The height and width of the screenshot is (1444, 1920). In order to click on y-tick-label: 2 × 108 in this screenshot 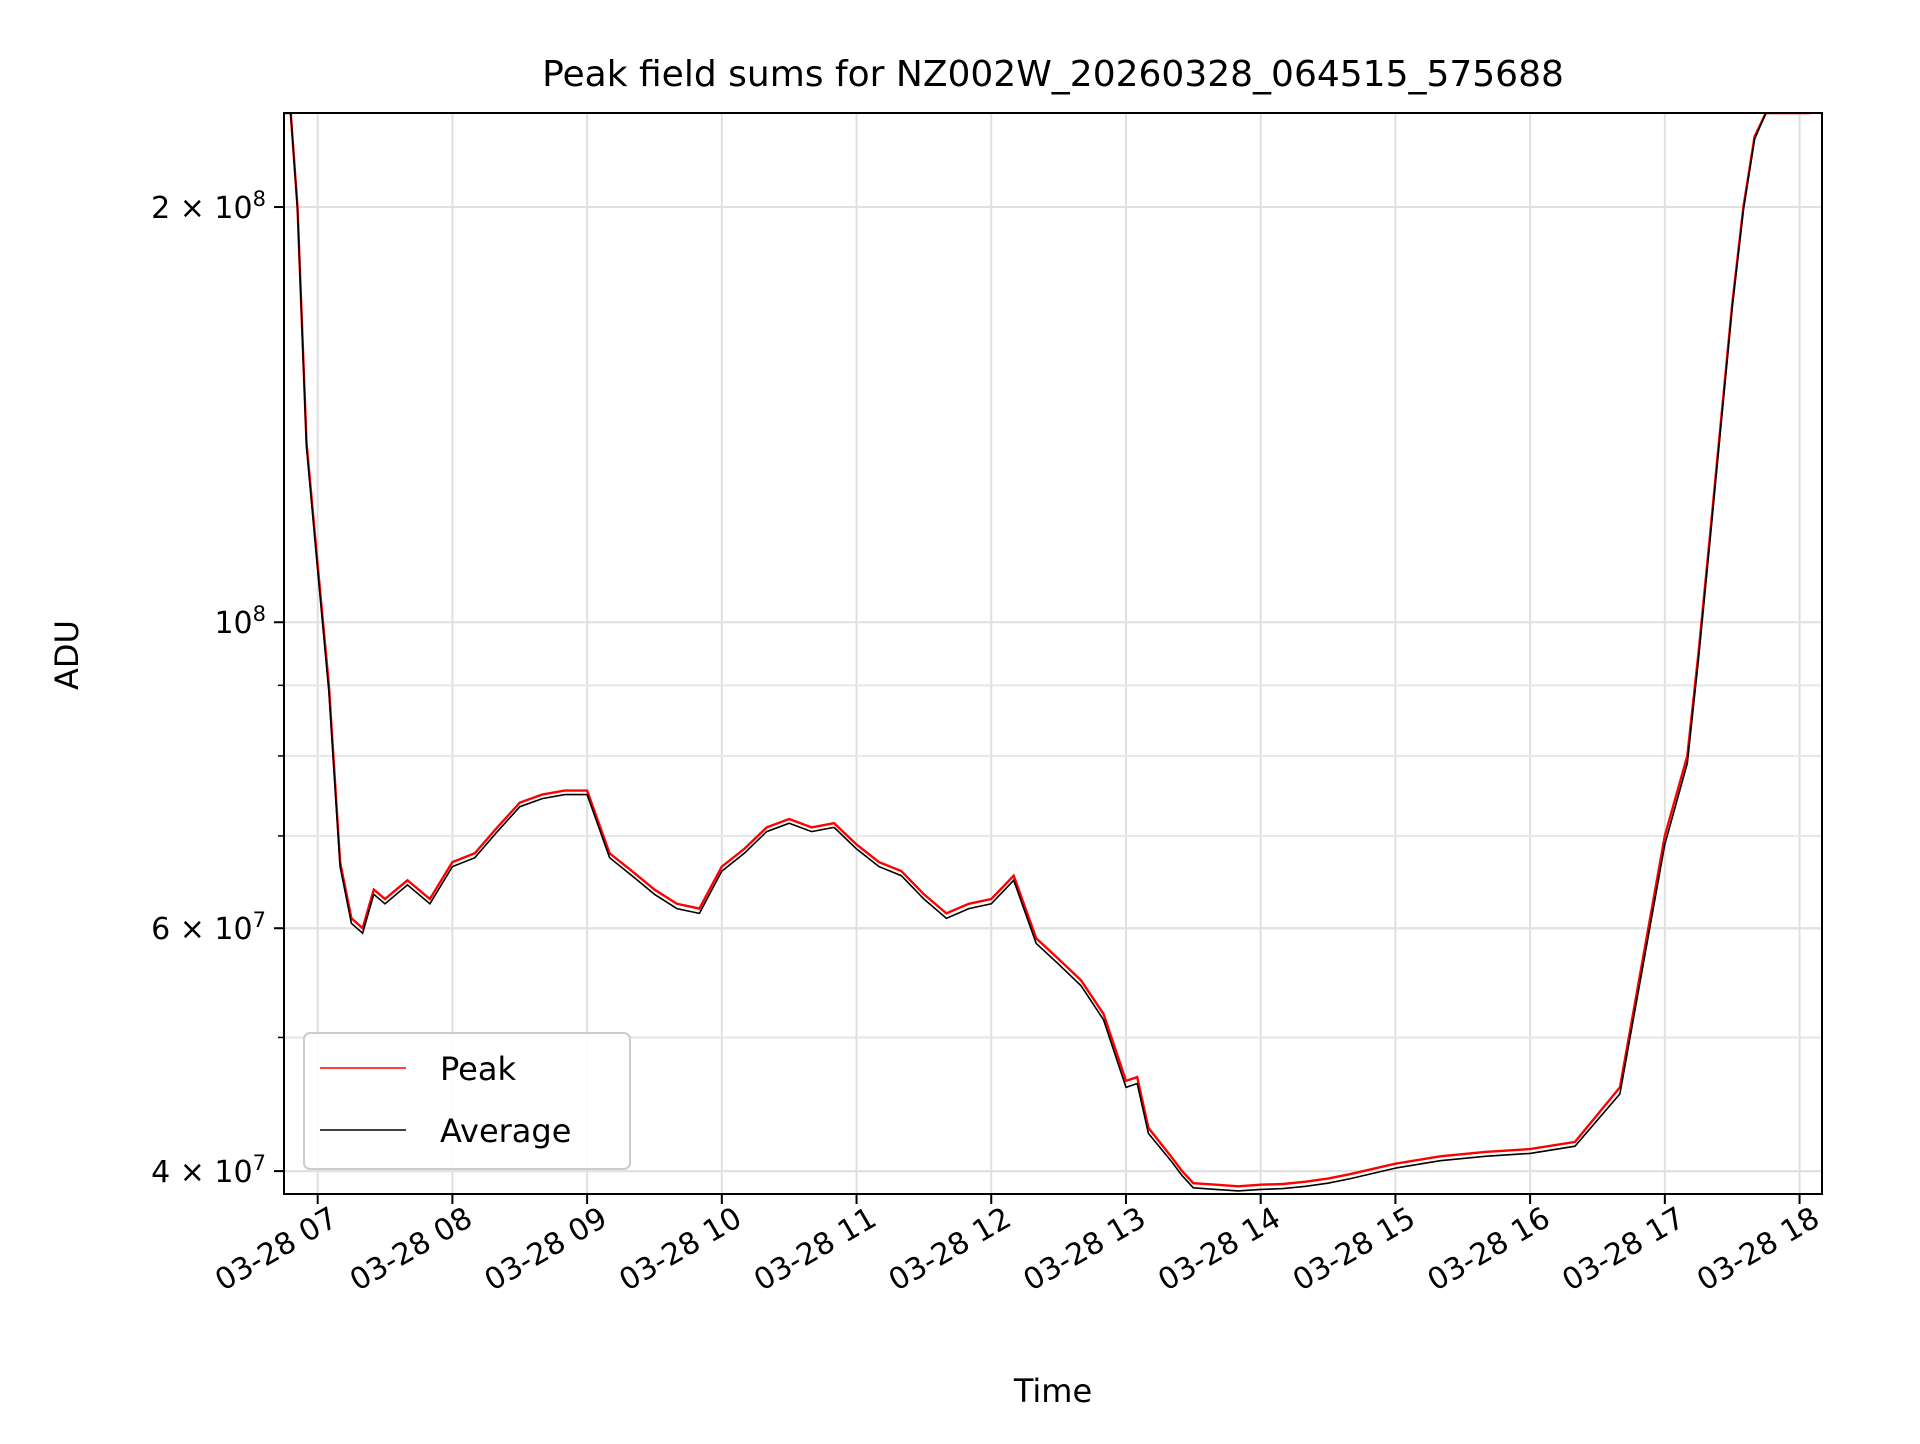, I will do `click(208, 206)`.